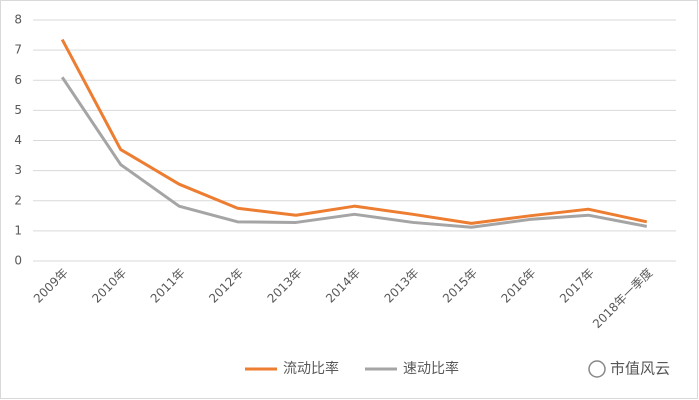 This screenshot has height=400, width=699. What do you see at coordinates (431, 368) in the screenshot?
I see `legend-label: 速动比率` at bounding box center [431, 368].